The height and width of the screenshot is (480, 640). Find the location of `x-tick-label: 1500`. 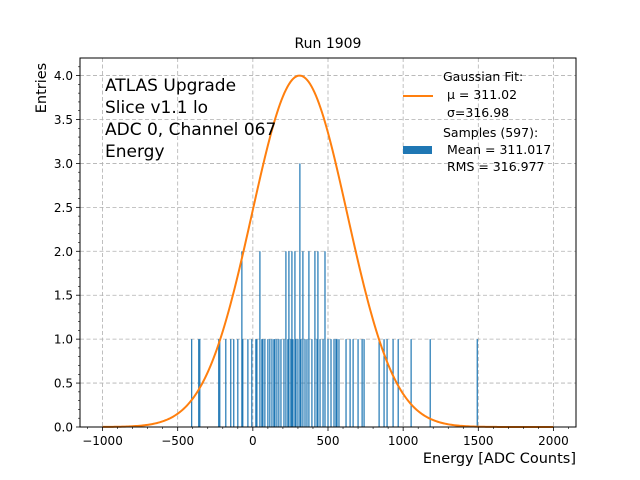

x-tick-label: 1500 is located at coordinates (478, 441).